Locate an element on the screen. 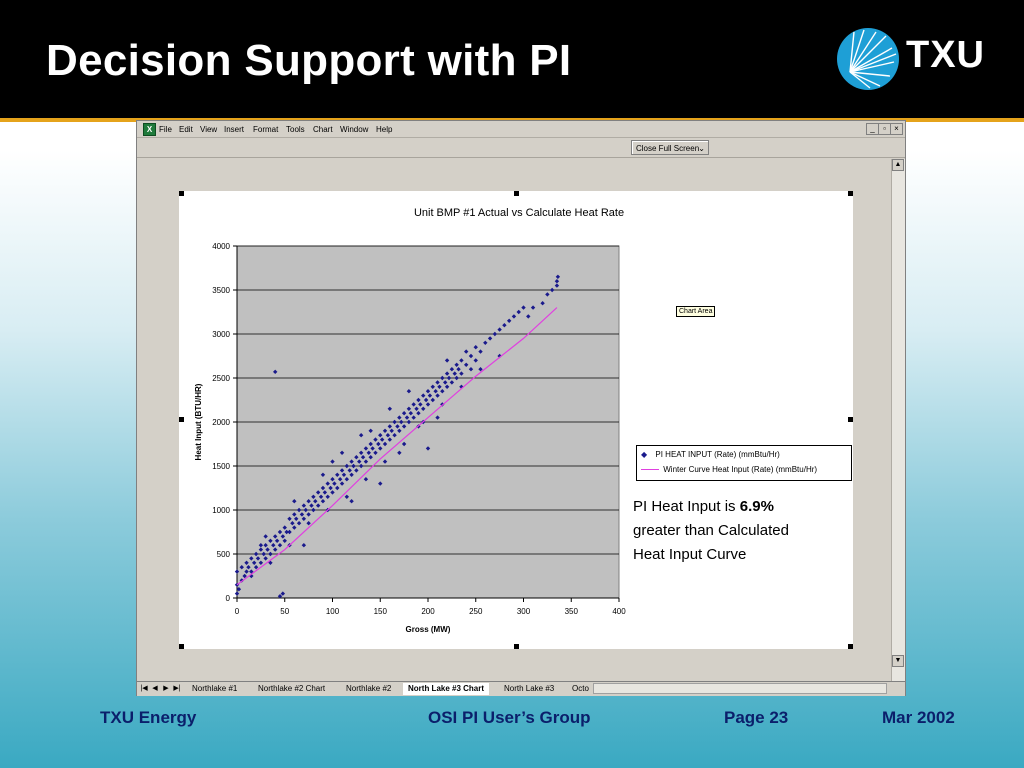 This screenshot has width=1024, height=768. excel-icon: X is located at coordinates (149, 129).